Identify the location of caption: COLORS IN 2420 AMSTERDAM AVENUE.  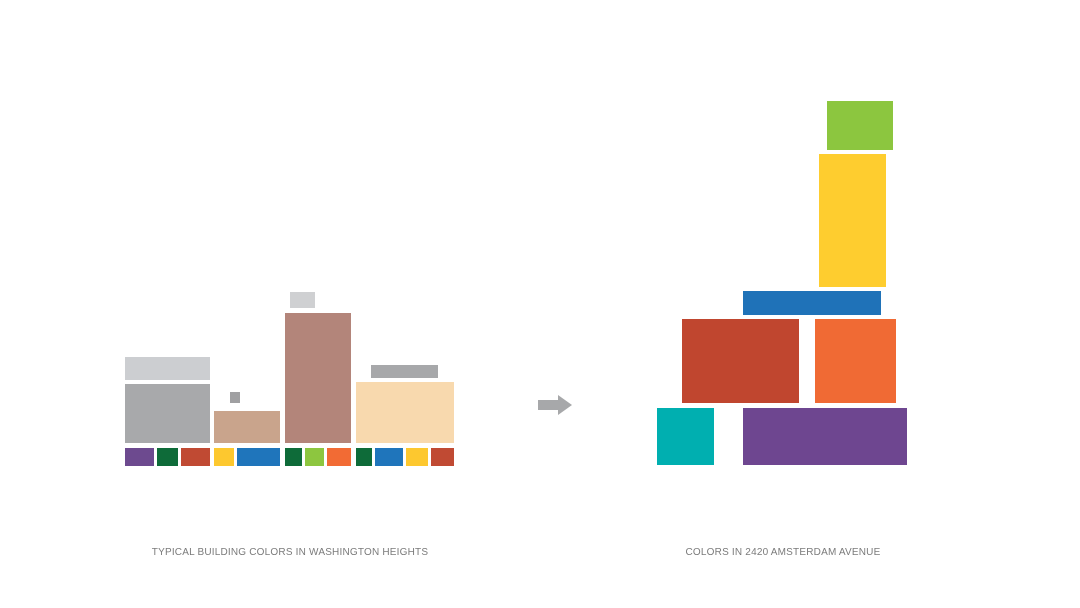
(783, 552).